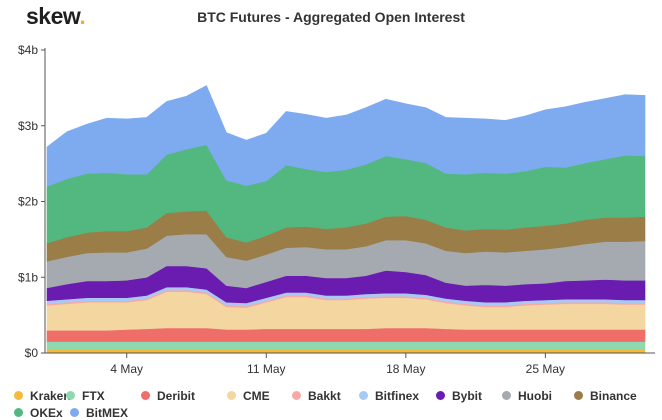 The image size is (662, 420). I want to click on legend-item-bitfinex: Bitfinex, so click(397, 395).